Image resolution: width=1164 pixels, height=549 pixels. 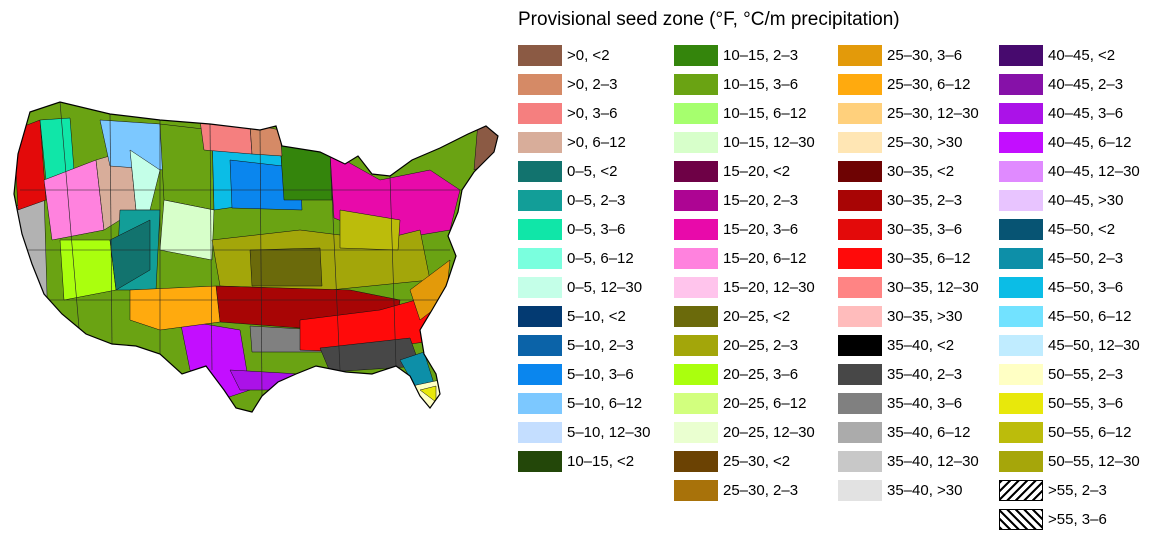 I want to click on legend-entry: 45–50, 2–3, so click(x=1061, y=258).